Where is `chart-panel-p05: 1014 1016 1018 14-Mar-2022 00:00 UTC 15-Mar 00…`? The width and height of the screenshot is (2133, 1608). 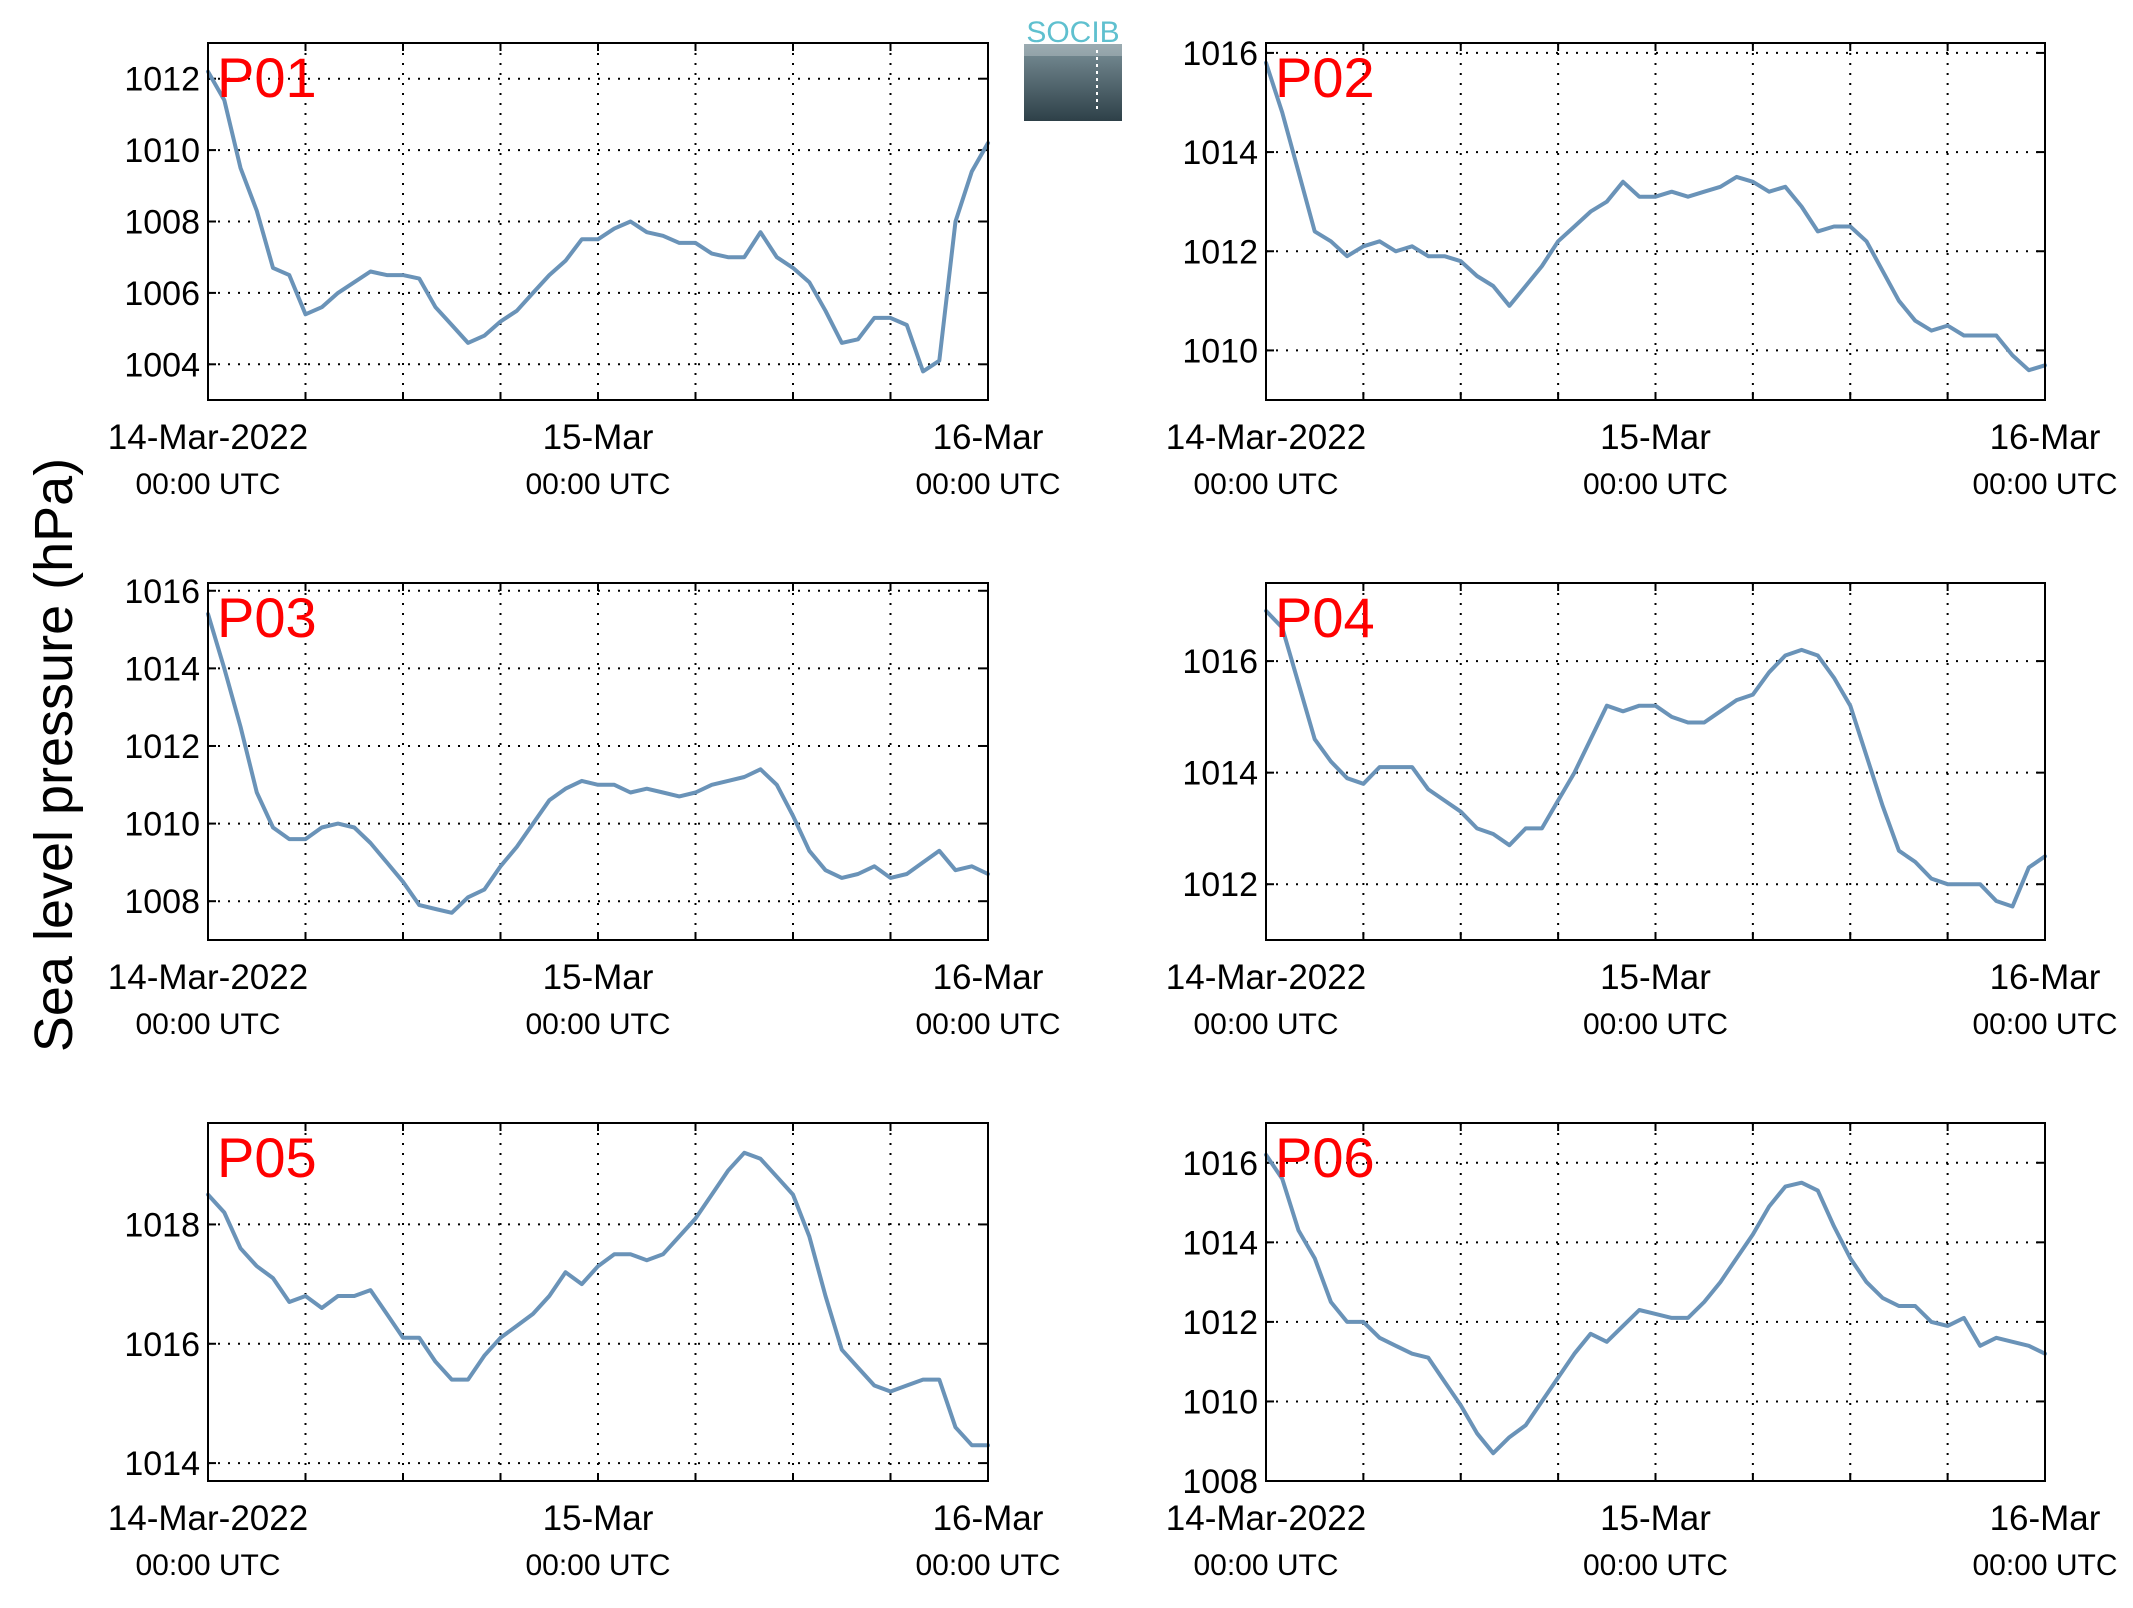 chart-panel-p05: 1014 1016 1018 14-Mar-2022 00:00 UTC 15-Mar 00… is located at coordinates (584, 1352).